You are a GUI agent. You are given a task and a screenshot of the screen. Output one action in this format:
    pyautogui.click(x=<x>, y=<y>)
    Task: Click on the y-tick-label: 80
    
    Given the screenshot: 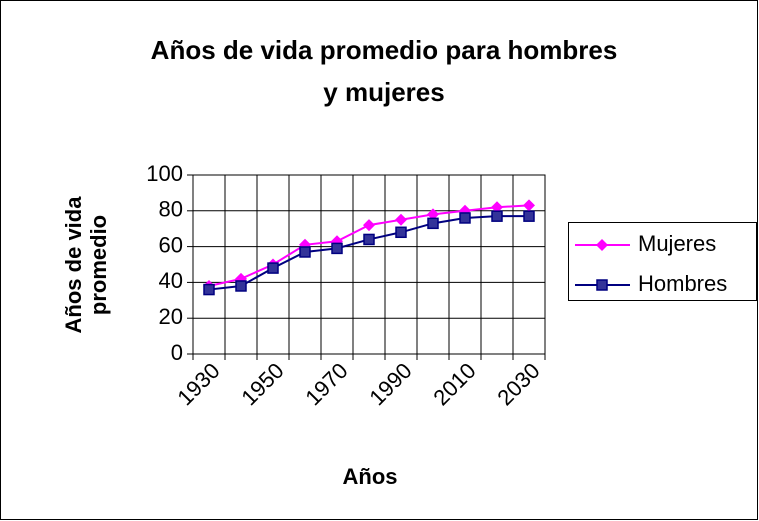 What is the action you would take?
    pyautogui.click(x=171, y=209)
    